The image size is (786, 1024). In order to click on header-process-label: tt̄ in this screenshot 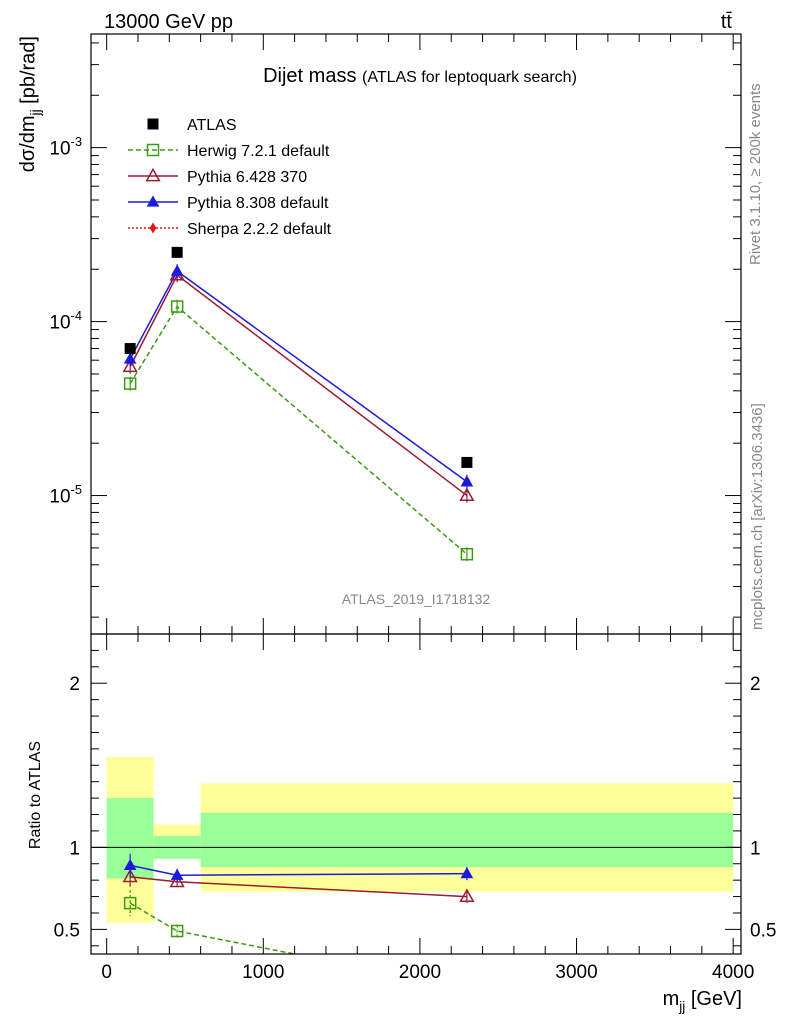, I will do `click(727, 22)`.